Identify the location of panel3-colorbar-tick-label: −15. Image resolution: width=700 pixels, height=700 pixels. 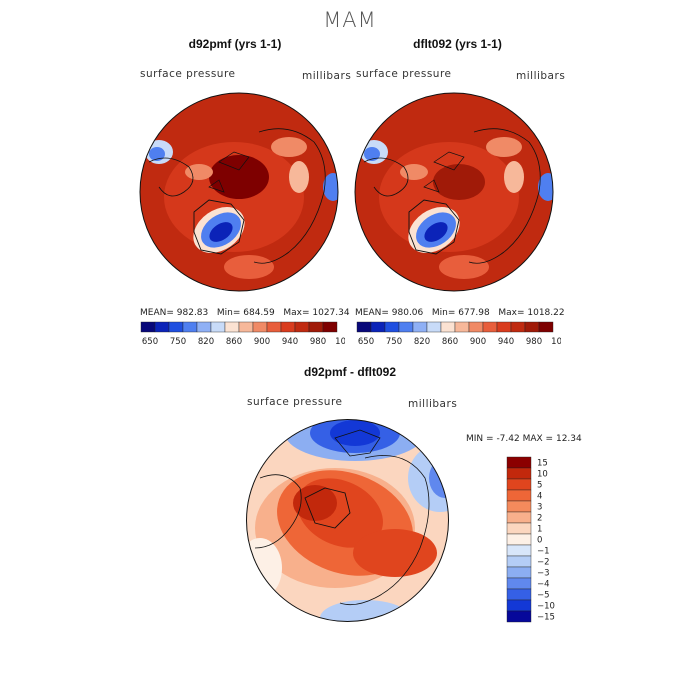
(546, 618).